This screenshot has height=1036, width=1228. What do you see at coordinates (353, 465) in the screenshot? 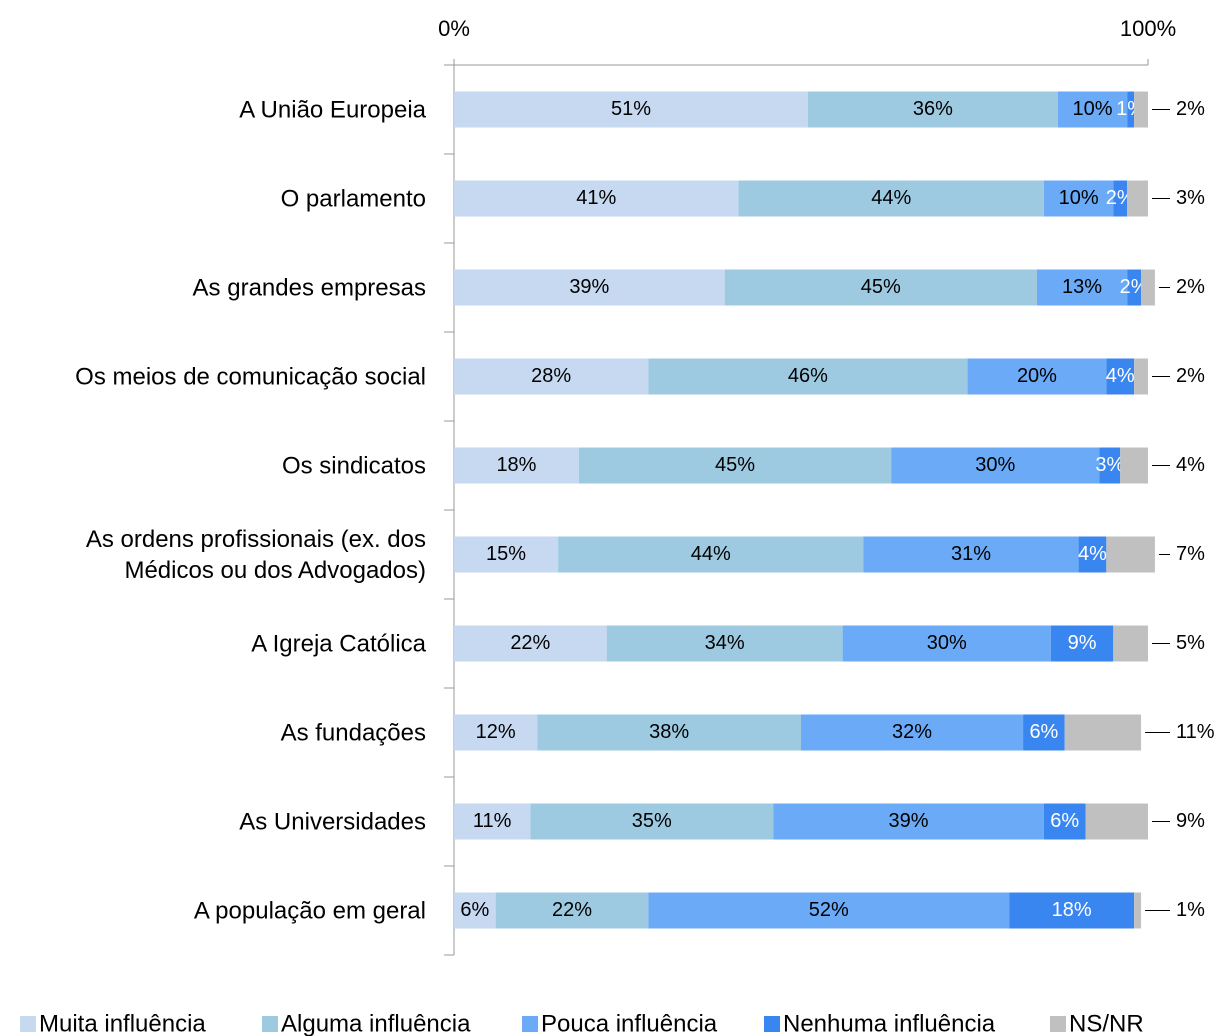
I see `category-label: Os sindicatos` at bounding box center [353, 465].